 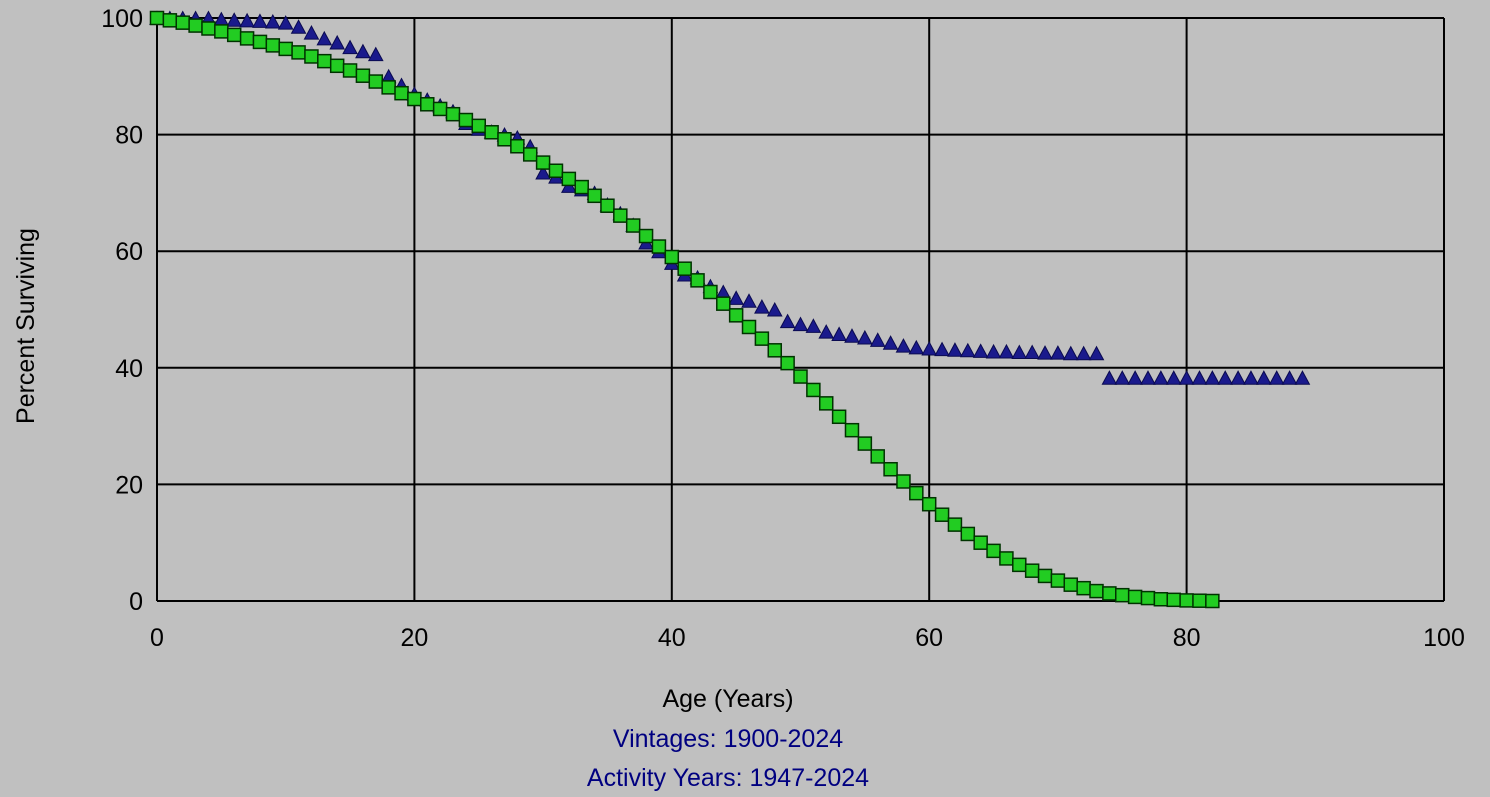 I want to click on subtitle-vintages: Vintages: 1900-2024, so click(x=728, y=739).